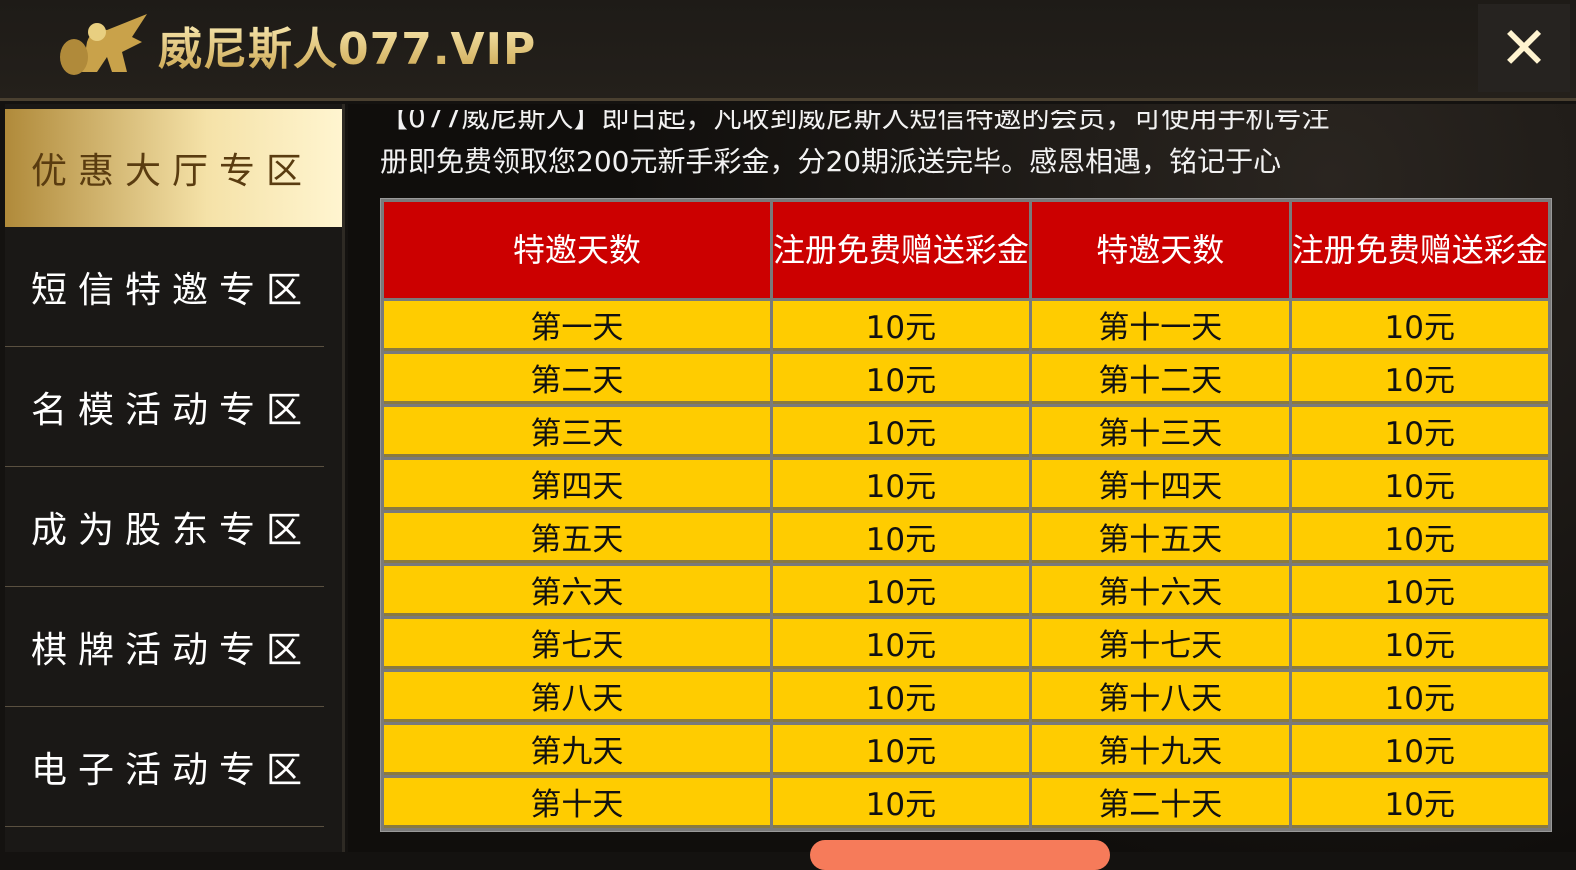 This screenshot has height=870, width=1576. I want to click on table-row: 第一天 10元 第十一天 10元, so click(966, 326).